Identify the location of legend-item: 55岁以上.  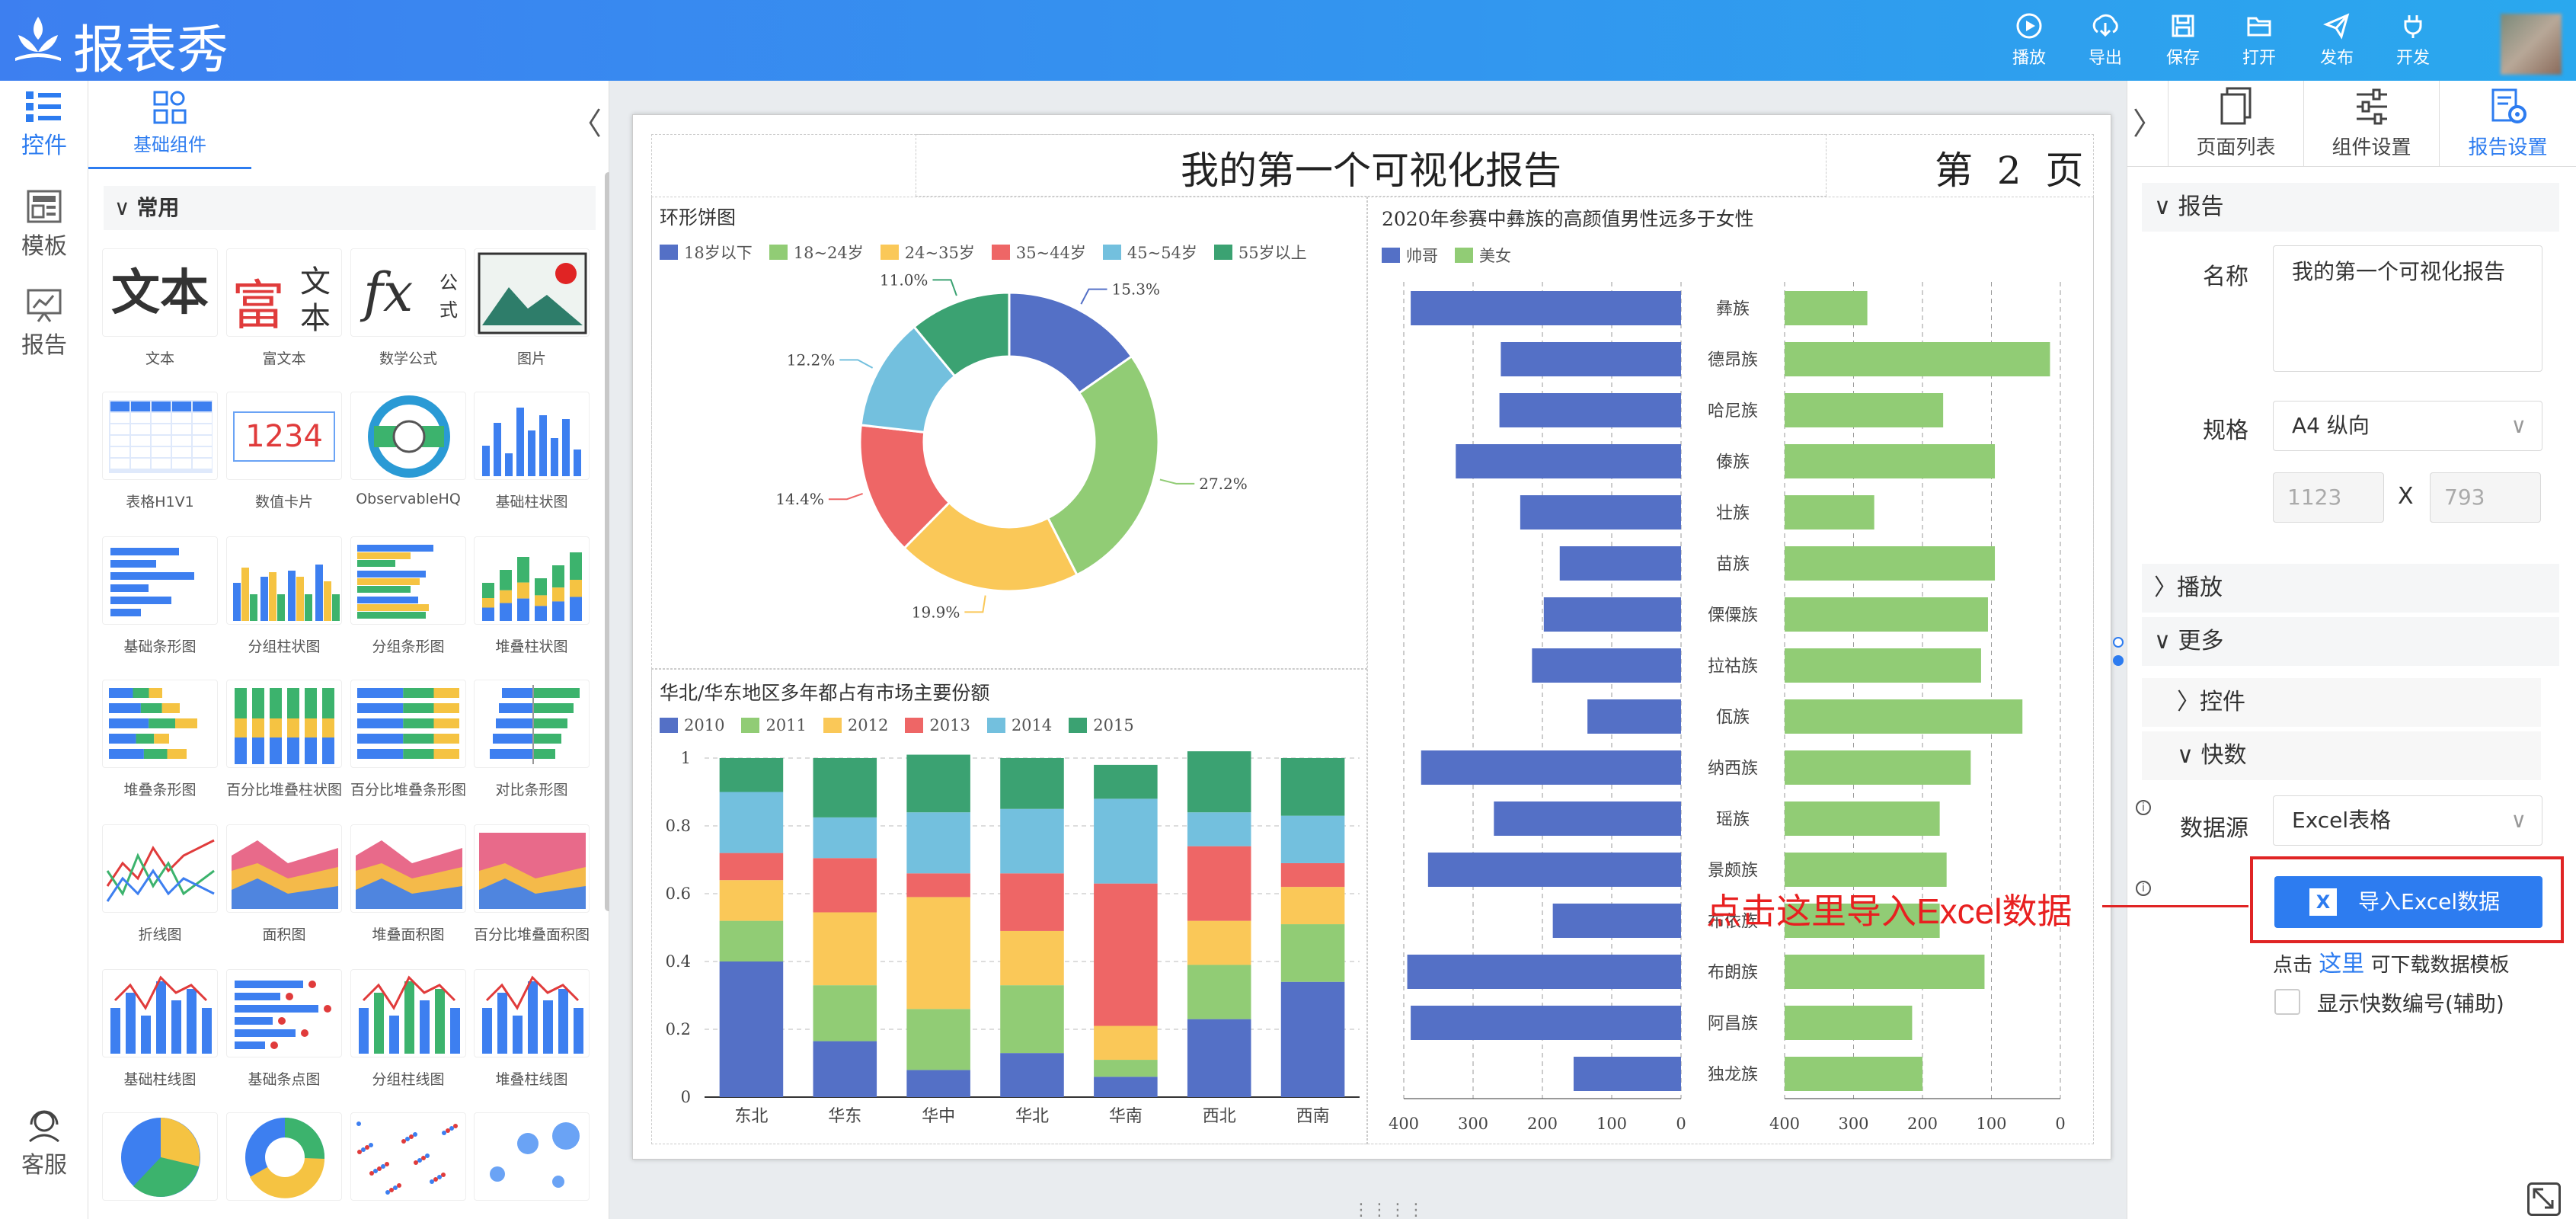
(1260, 252).